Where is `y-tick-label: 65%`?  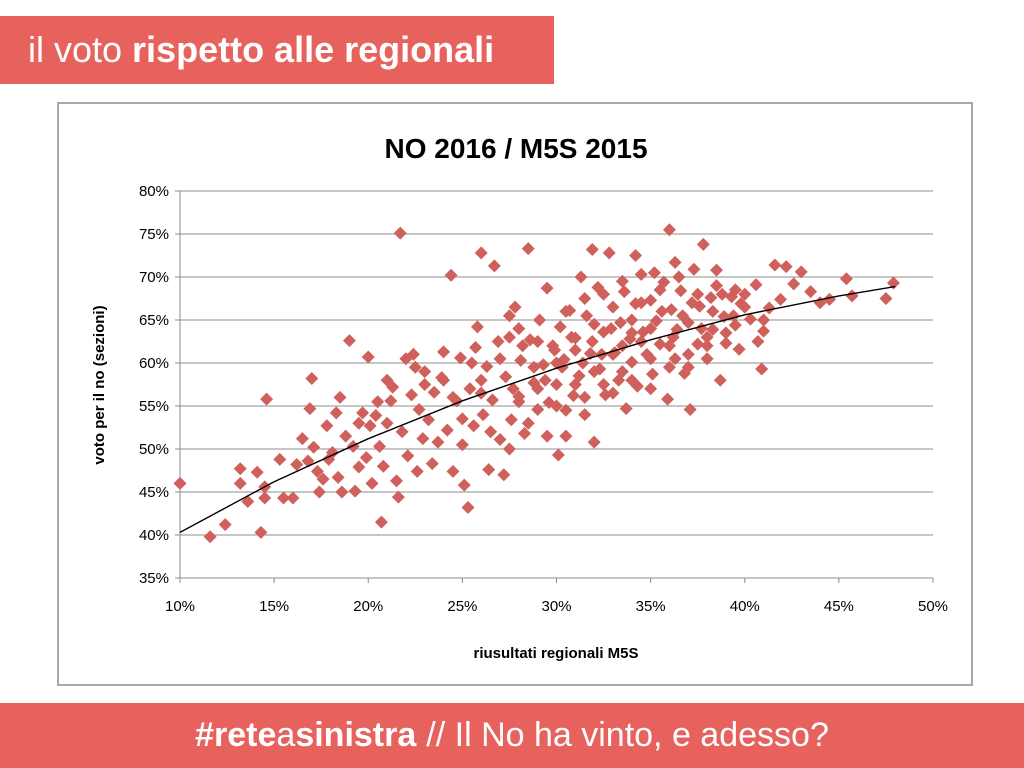
y-tick-label: 65% is located at coordinates (154, 320).